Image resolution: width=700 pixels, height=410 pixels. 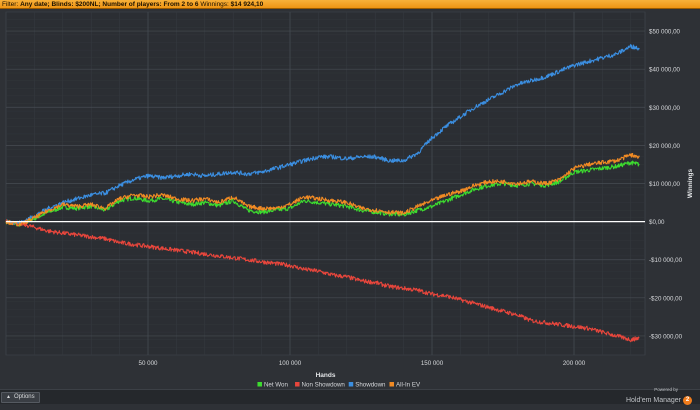 What do you see at coordinates (574, 363) in the screenshot?
I see `x-tick-label: 200 000` at bounding box center [574, 363].